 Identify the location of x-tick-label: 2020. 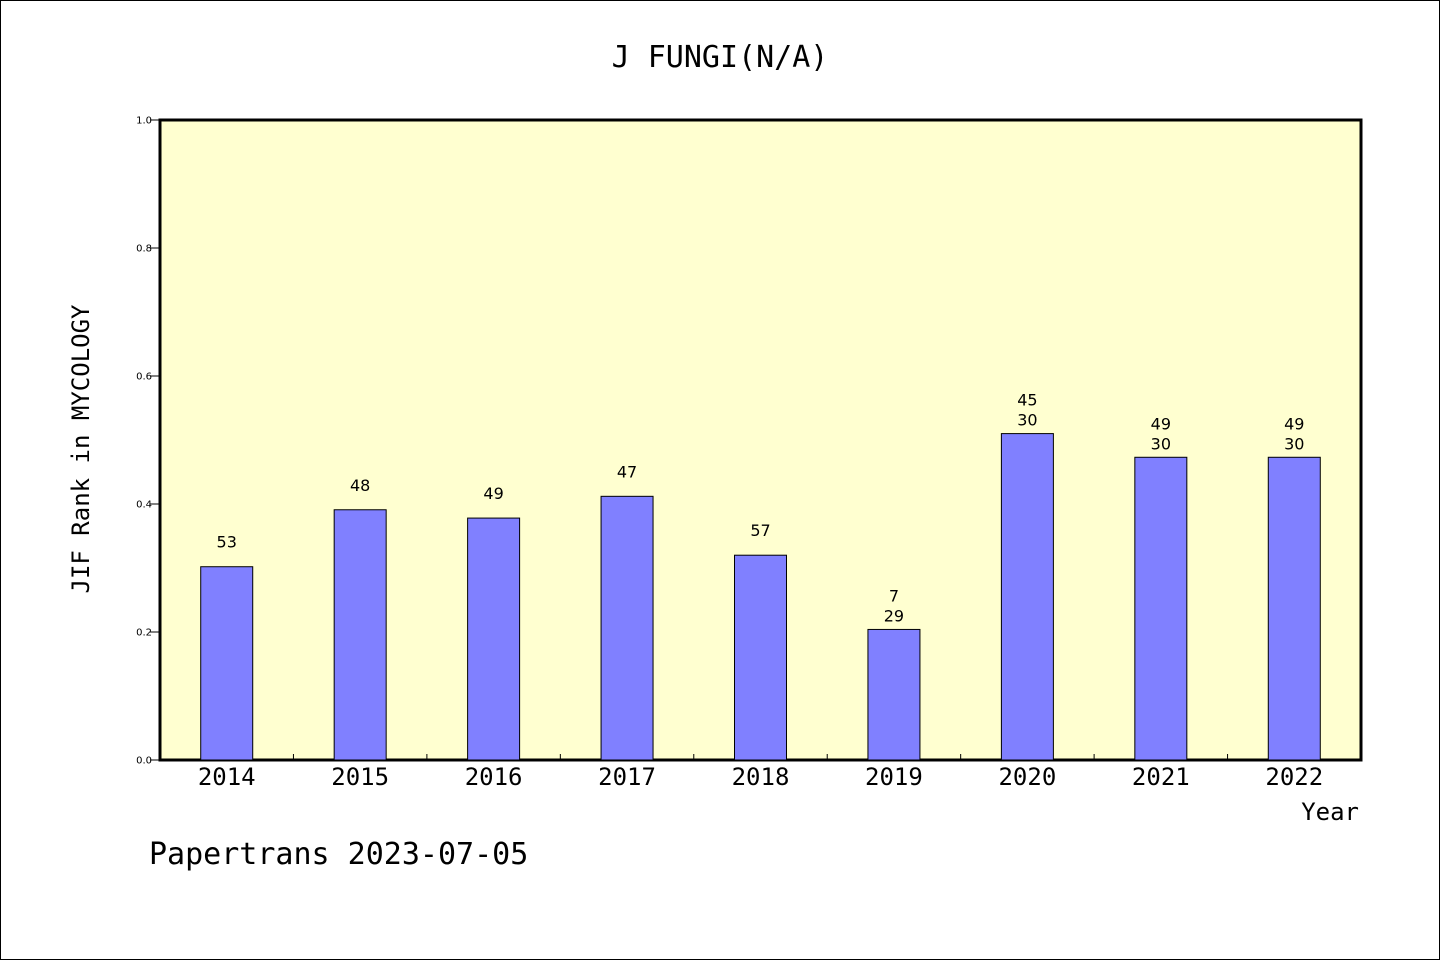
(1027, 777).